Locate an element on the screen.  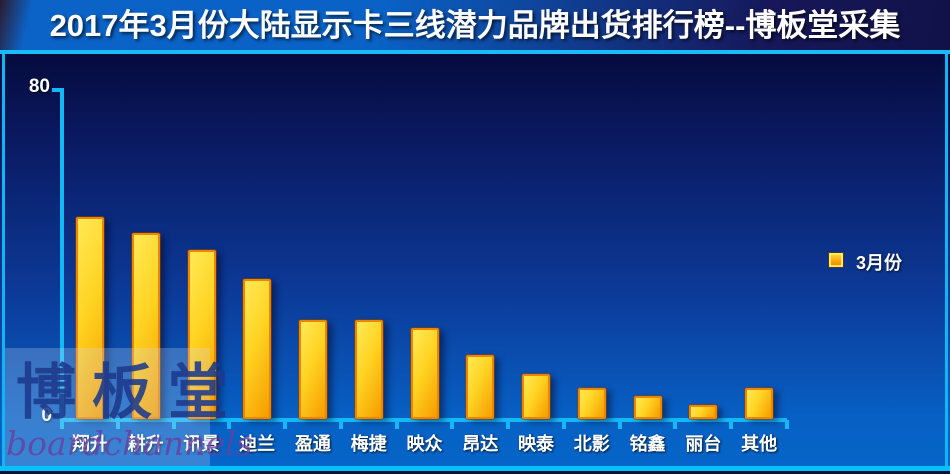
x-axis-category-label: 映众 is located at coordinates (424, 444).